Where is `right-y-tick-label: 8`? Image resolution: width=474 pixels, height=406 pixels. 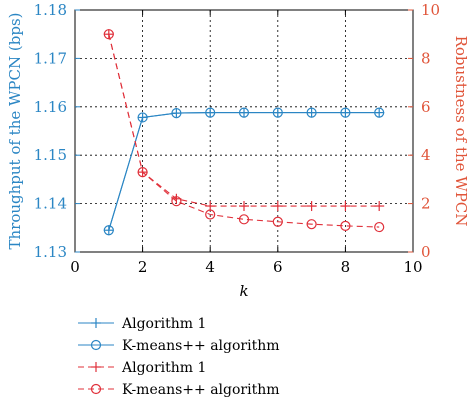 right-y-tick-label: 8 is located at coordinates (426, 58).